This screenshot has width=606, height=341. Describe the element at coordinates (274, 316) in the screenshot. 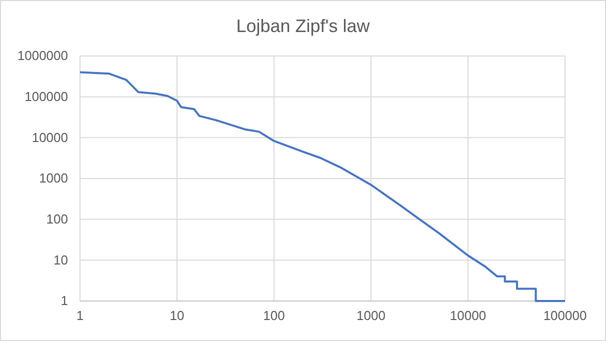

I see `x-tick-label: 100` at that location.